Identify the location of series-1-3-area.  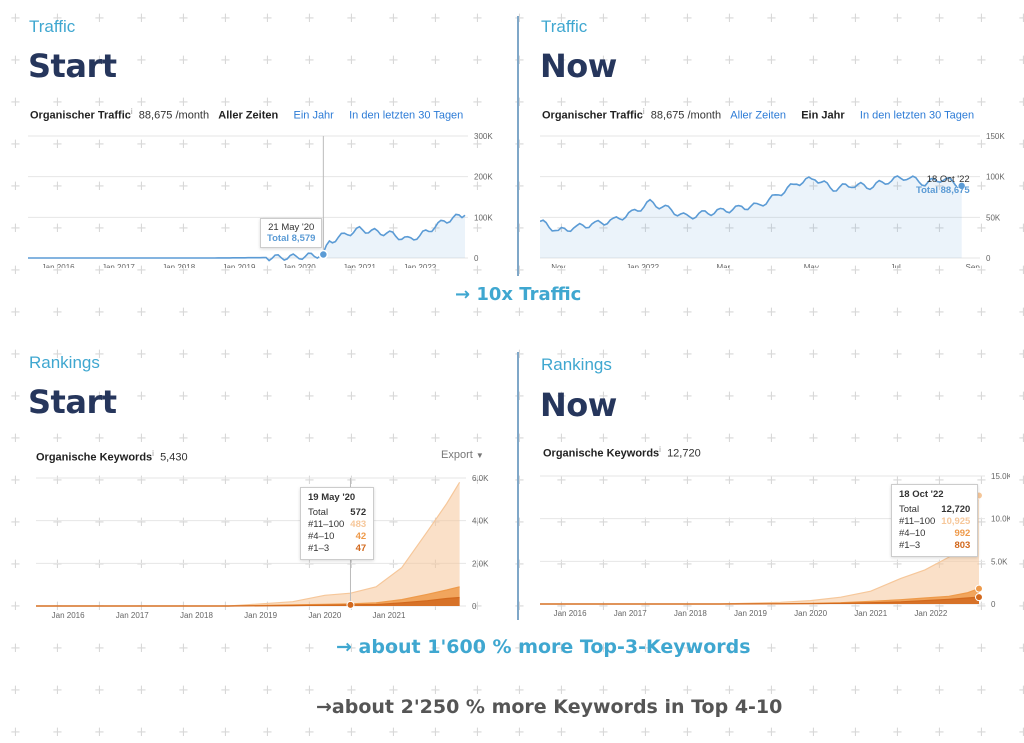
(759, 600).